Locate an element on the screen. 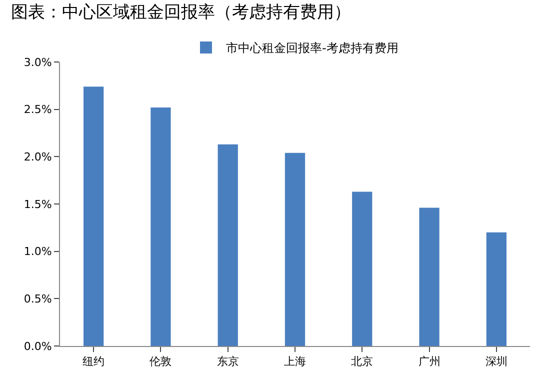 The height and width of the screenshot is (386, 550). x-tick-label: 东京 is located at coordinates (227, 361).